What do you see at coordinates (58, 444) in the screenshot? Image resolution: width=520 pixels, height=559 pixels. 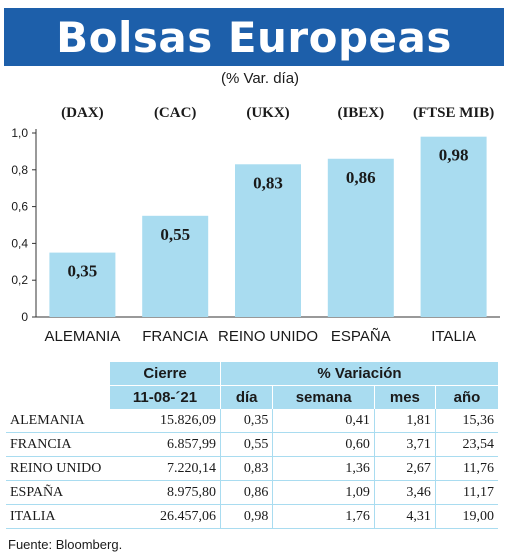 I see `row-name: FRANCIA` at bounding box center [58, 444].